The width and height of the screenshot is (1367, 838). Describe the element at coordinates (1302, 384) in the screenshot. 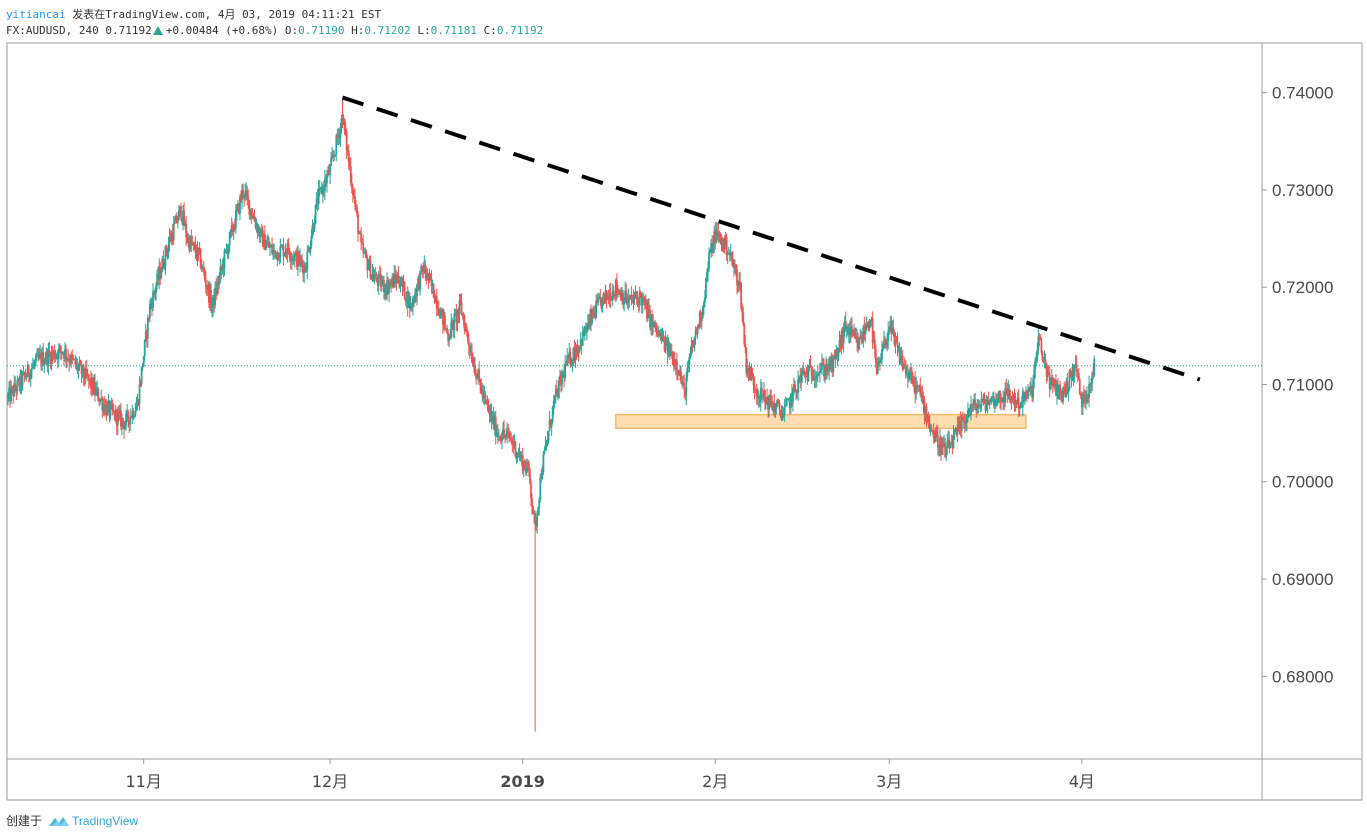

I see `price-tick-label: 0.71000` at that location.